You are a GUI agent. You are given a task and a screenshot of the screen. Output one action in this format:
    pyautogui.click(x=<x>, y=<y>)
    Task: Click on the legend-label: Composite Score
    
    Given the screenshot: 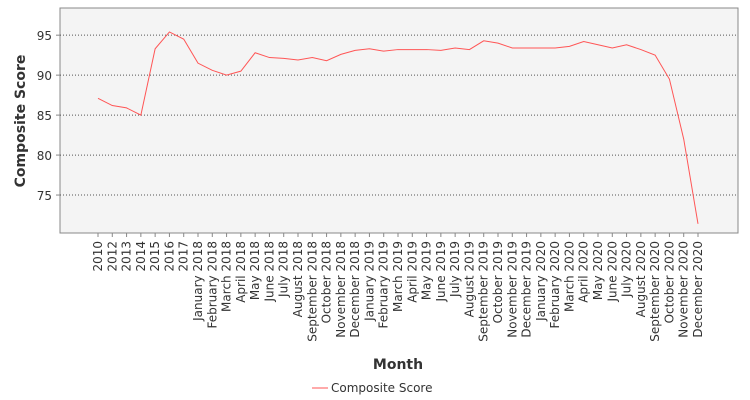 What is the action you would take?
    pyautogui.click(x=381, y=388)
    